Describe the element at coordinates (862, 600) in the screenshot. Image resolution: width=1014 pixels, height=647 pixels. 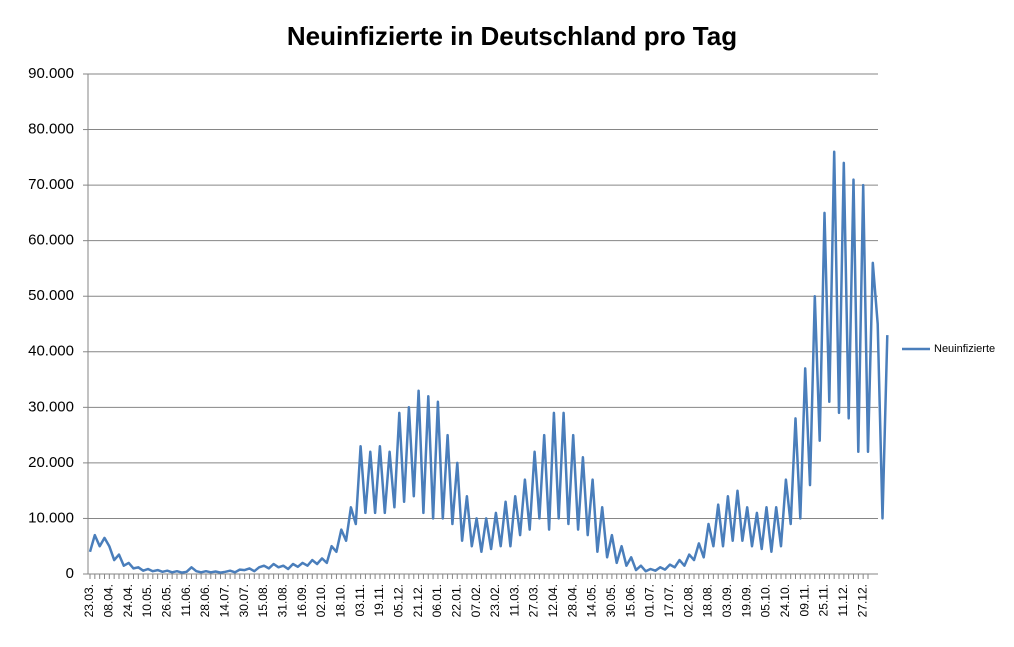
I see `x-tick-label: 27.12.` at that location.